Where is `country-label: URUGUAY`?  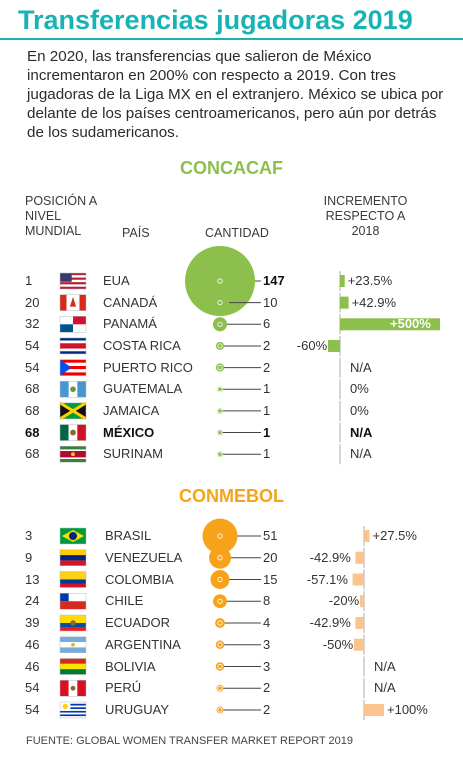
country-label: URUGUAY is located at coordinates (137, 709).